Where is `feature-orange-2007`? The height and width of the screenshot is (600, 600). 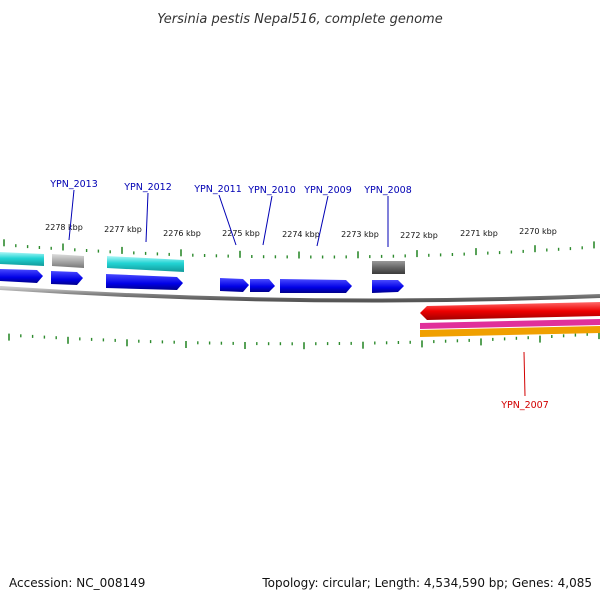
feature-orange-2007 is located at coordinates (510, 331).